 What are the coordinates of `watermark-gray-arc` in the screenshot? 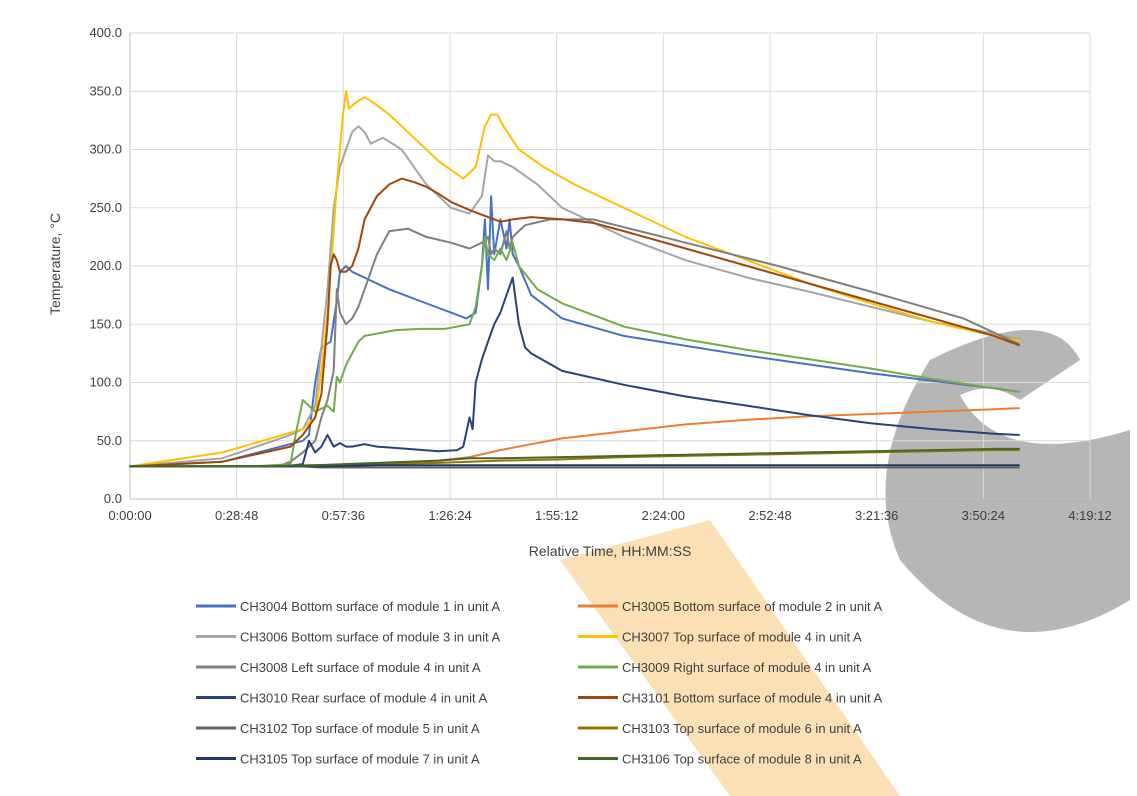 It's located at (1007, 481).